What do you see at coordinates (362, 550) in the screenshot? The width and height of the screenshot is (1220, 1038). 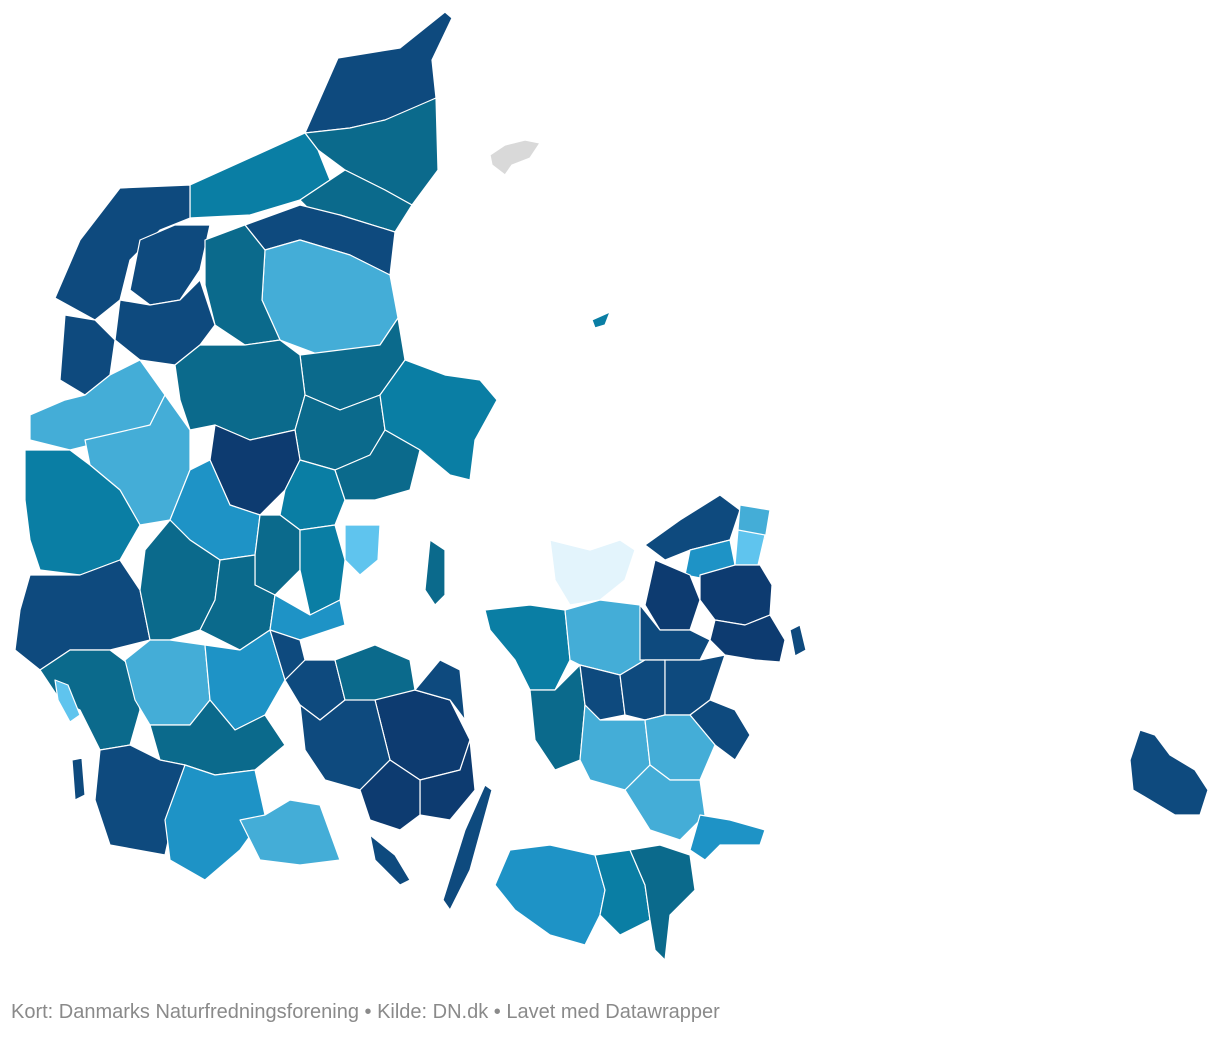 I see `region-odder` at bounding box center [362, 550].